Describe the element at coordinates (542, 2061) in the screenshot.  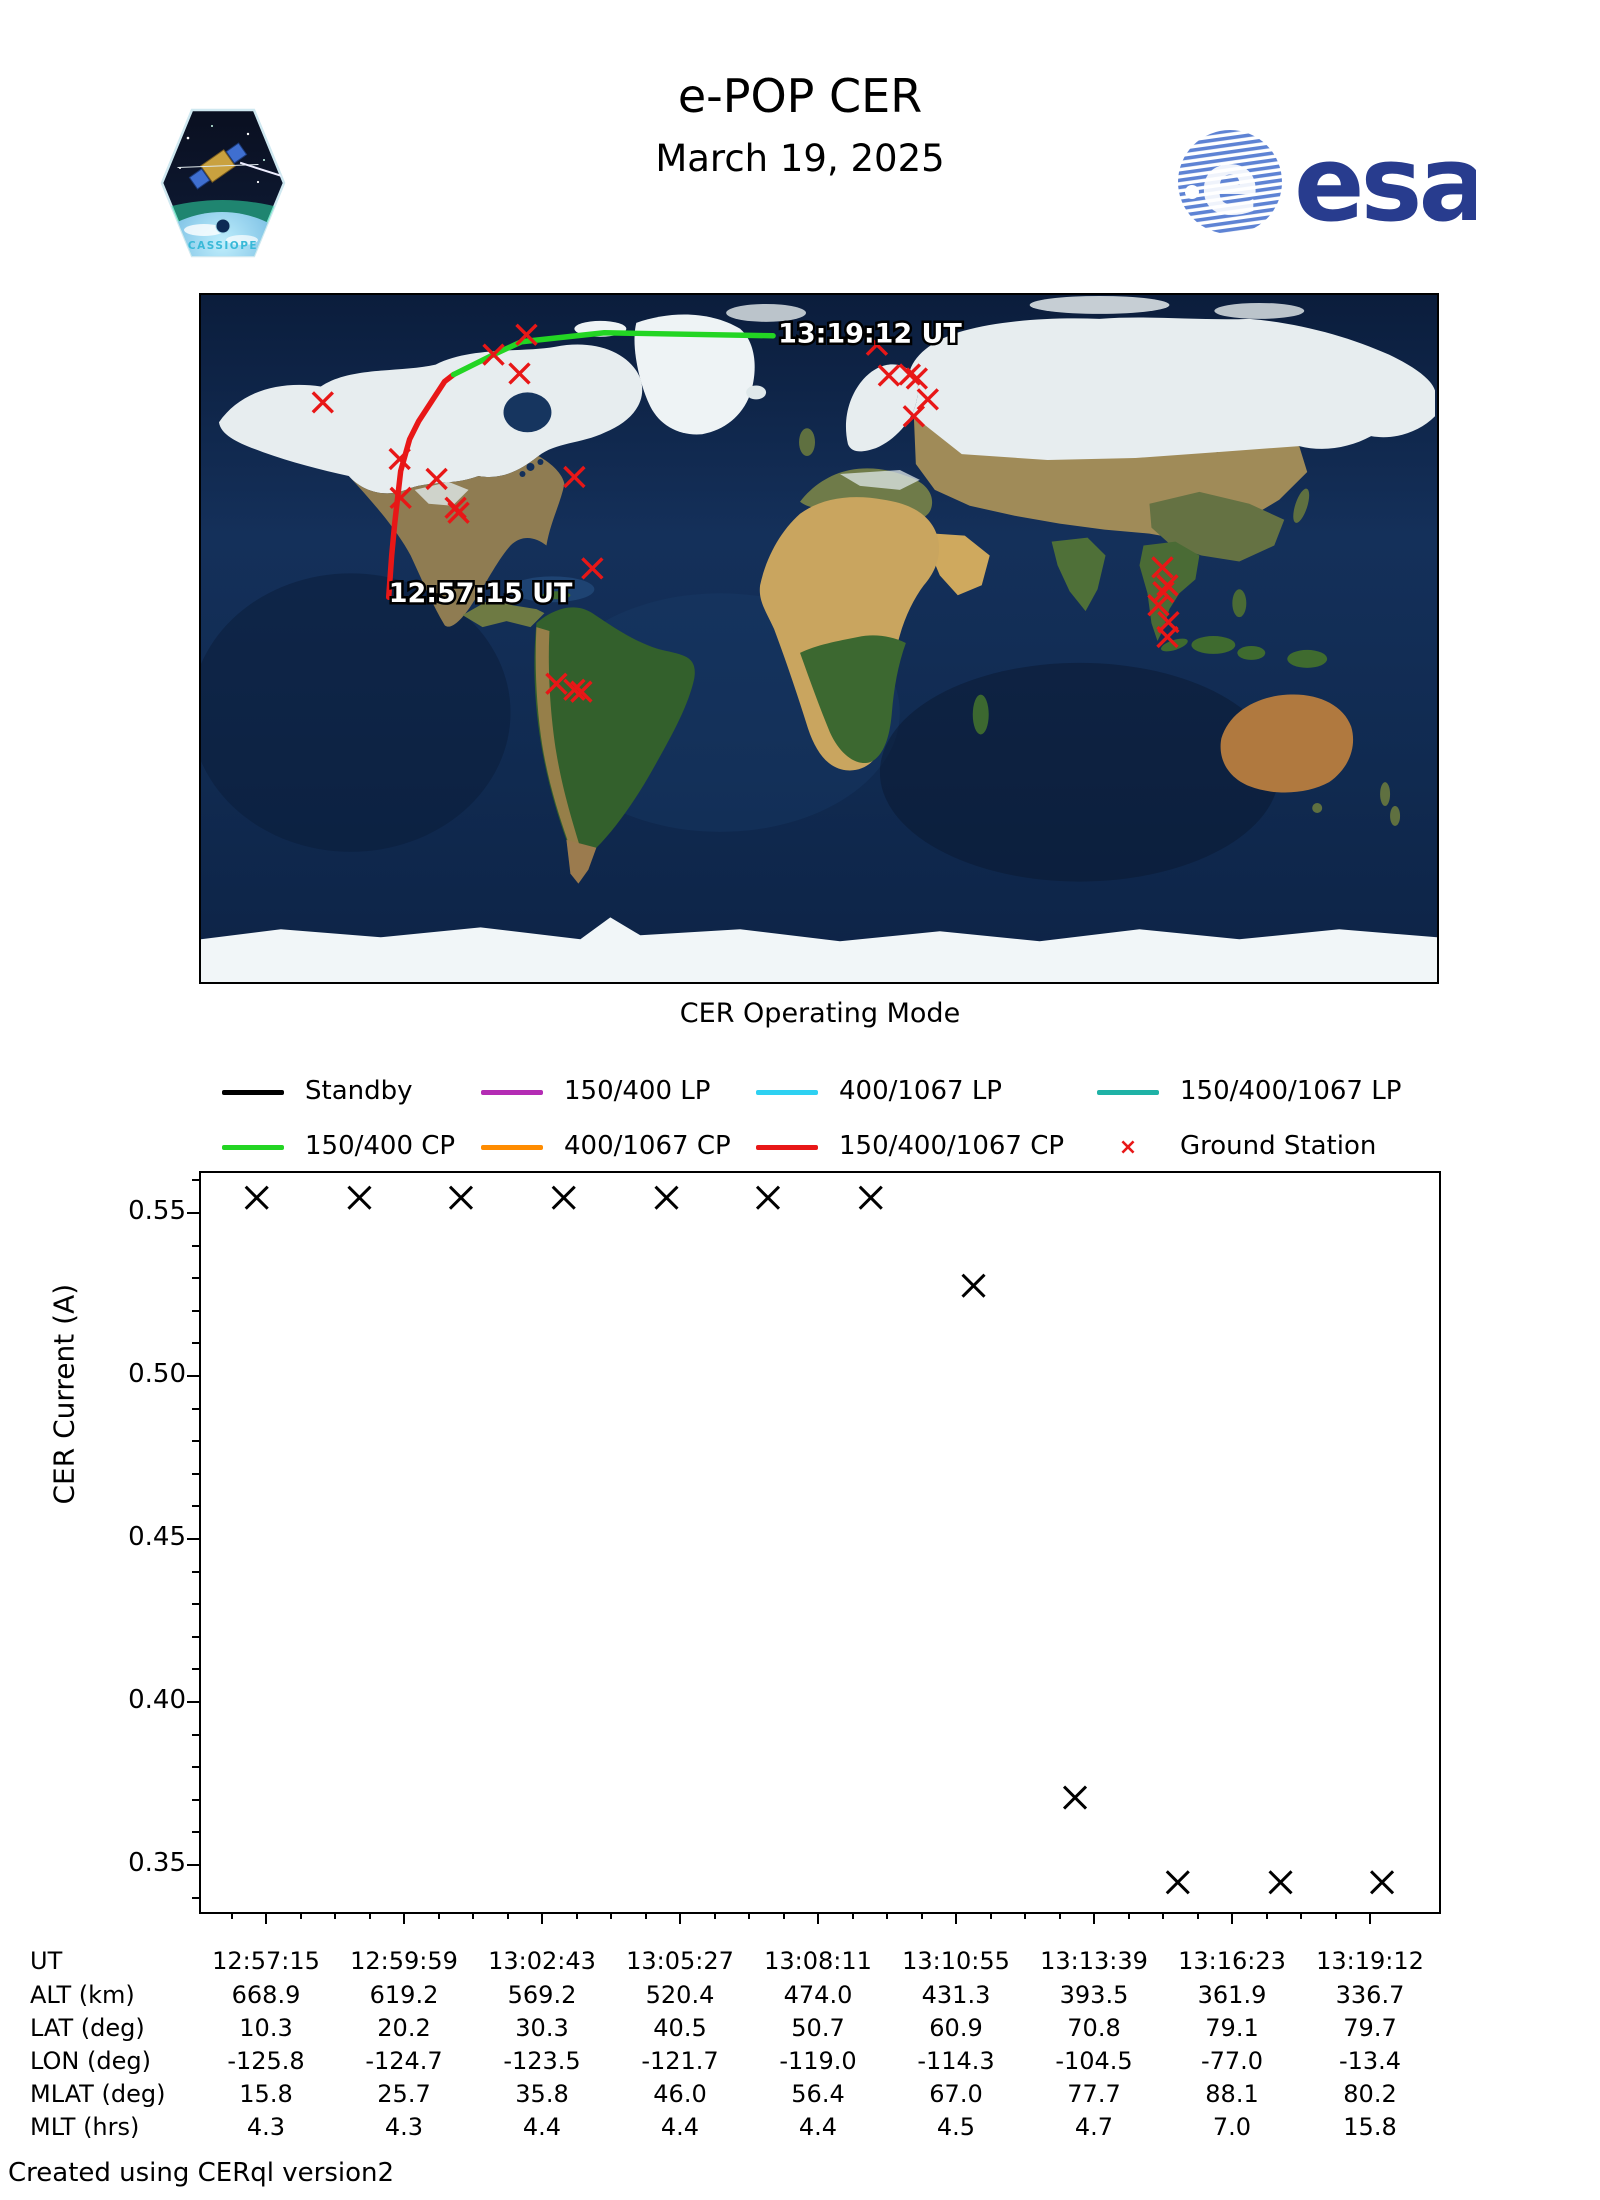
I see `table-cell: -123.5` at that location.